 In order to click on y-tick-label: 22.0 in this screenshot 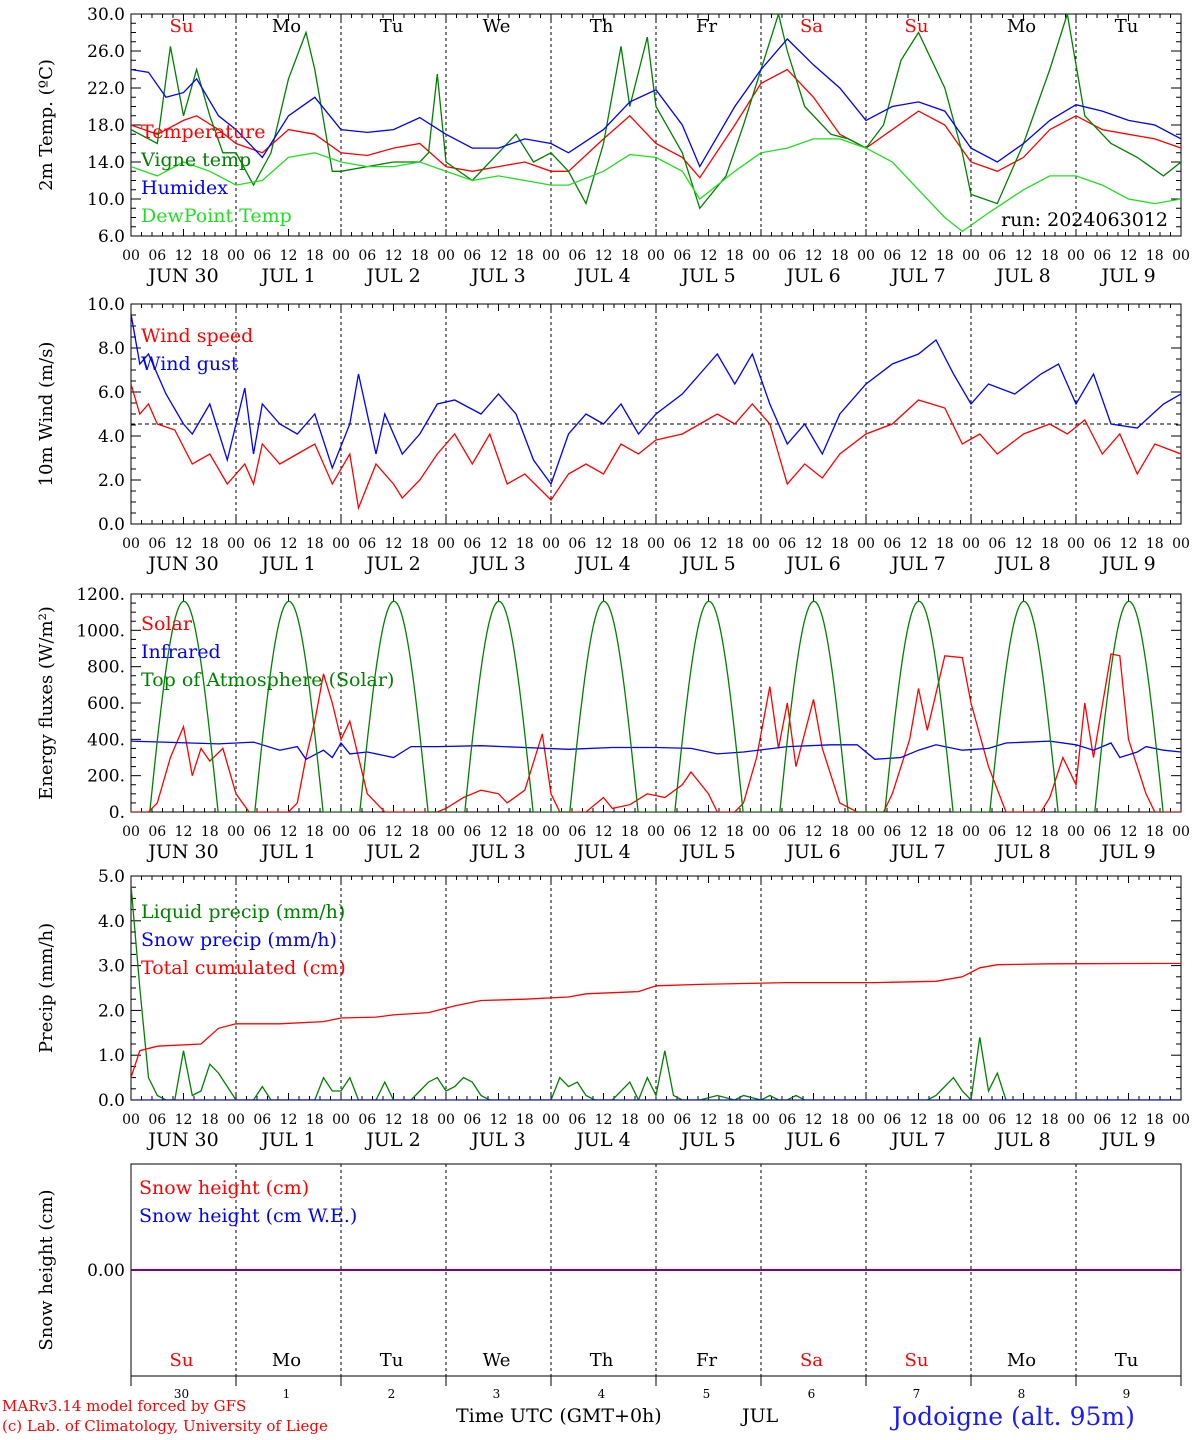, I will do `click(106, 89)`.